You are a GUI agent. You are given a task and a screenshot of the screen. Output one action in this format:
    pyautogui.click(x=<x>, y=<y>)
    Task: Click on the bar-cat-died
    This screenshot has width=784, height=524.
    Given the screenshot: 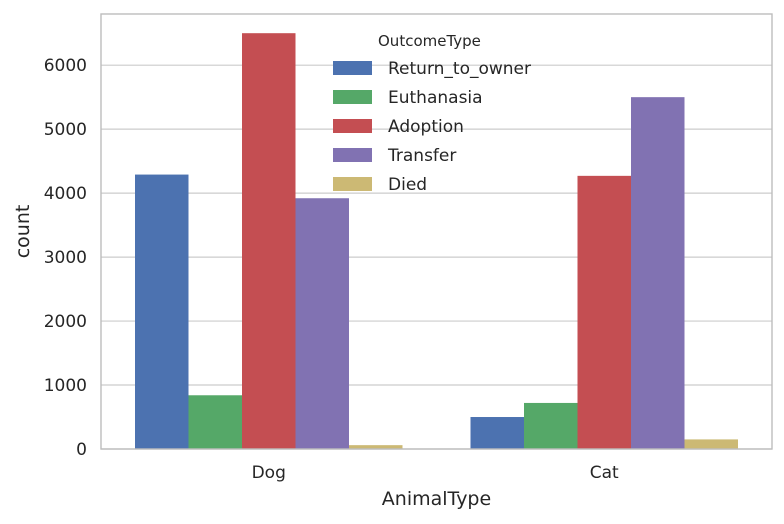 What is the action you would take?
    pyautogui.click(x=711, y=444)
    